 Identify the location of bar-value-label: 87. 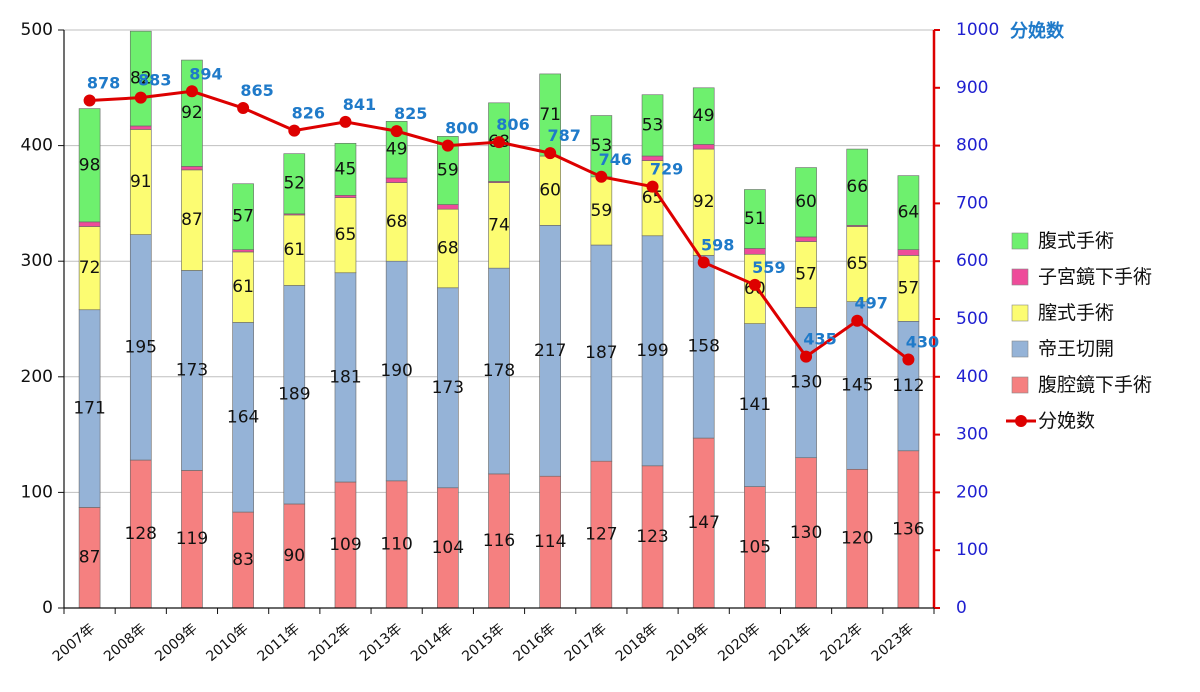
(90, 558).